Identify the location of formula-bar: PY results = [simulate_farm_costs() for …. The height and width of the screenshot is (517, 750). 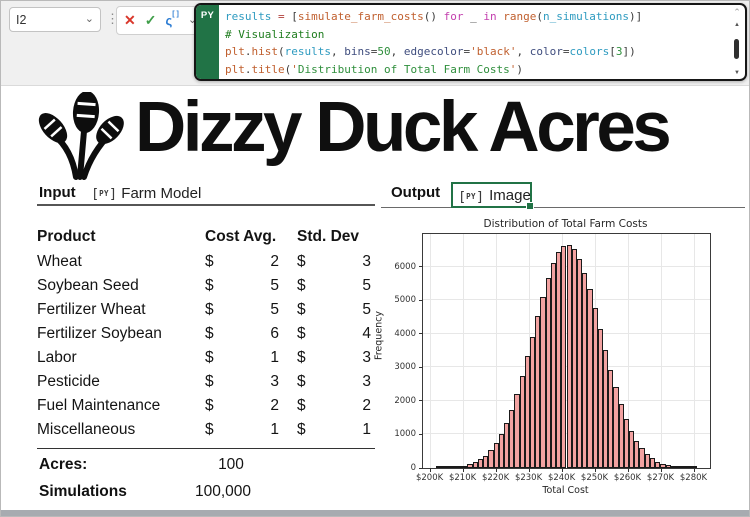
(470, 42).